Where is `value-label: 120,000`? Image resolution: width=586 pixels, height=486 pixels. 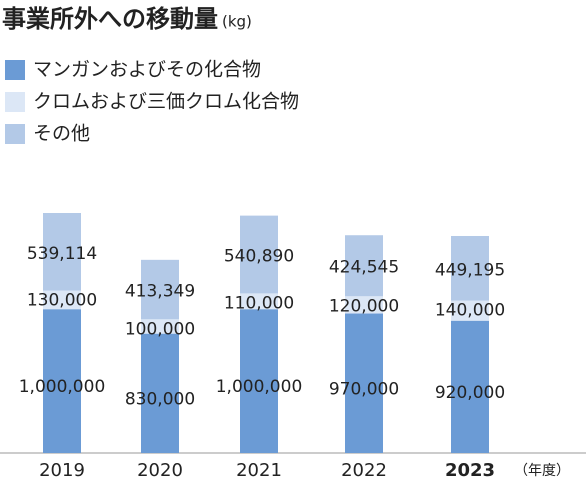 value-label: 120,000 is located at coordinates (364, 306).